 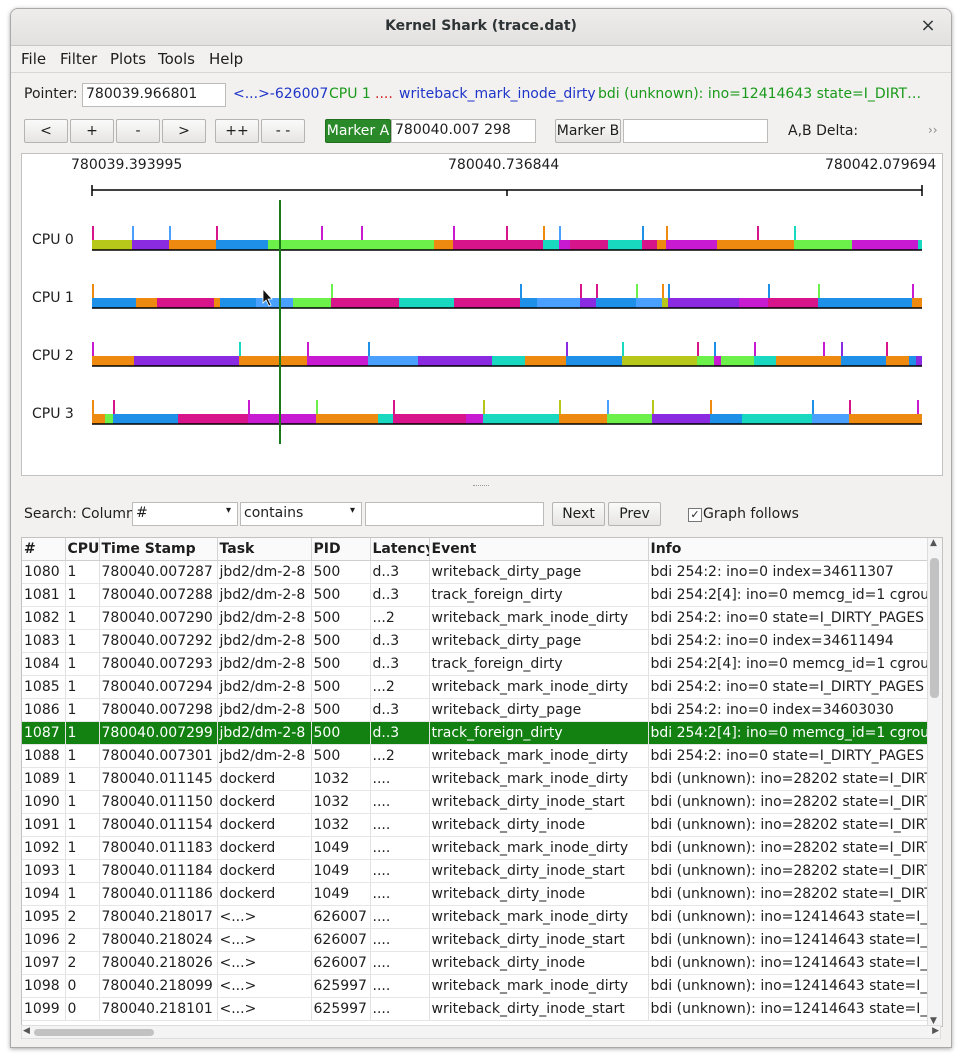 What do you see at coordinates (158, 710) in the screenshot?
I see `col-timestamp-cell: 780040.007298` at bounding box center [158, 710].